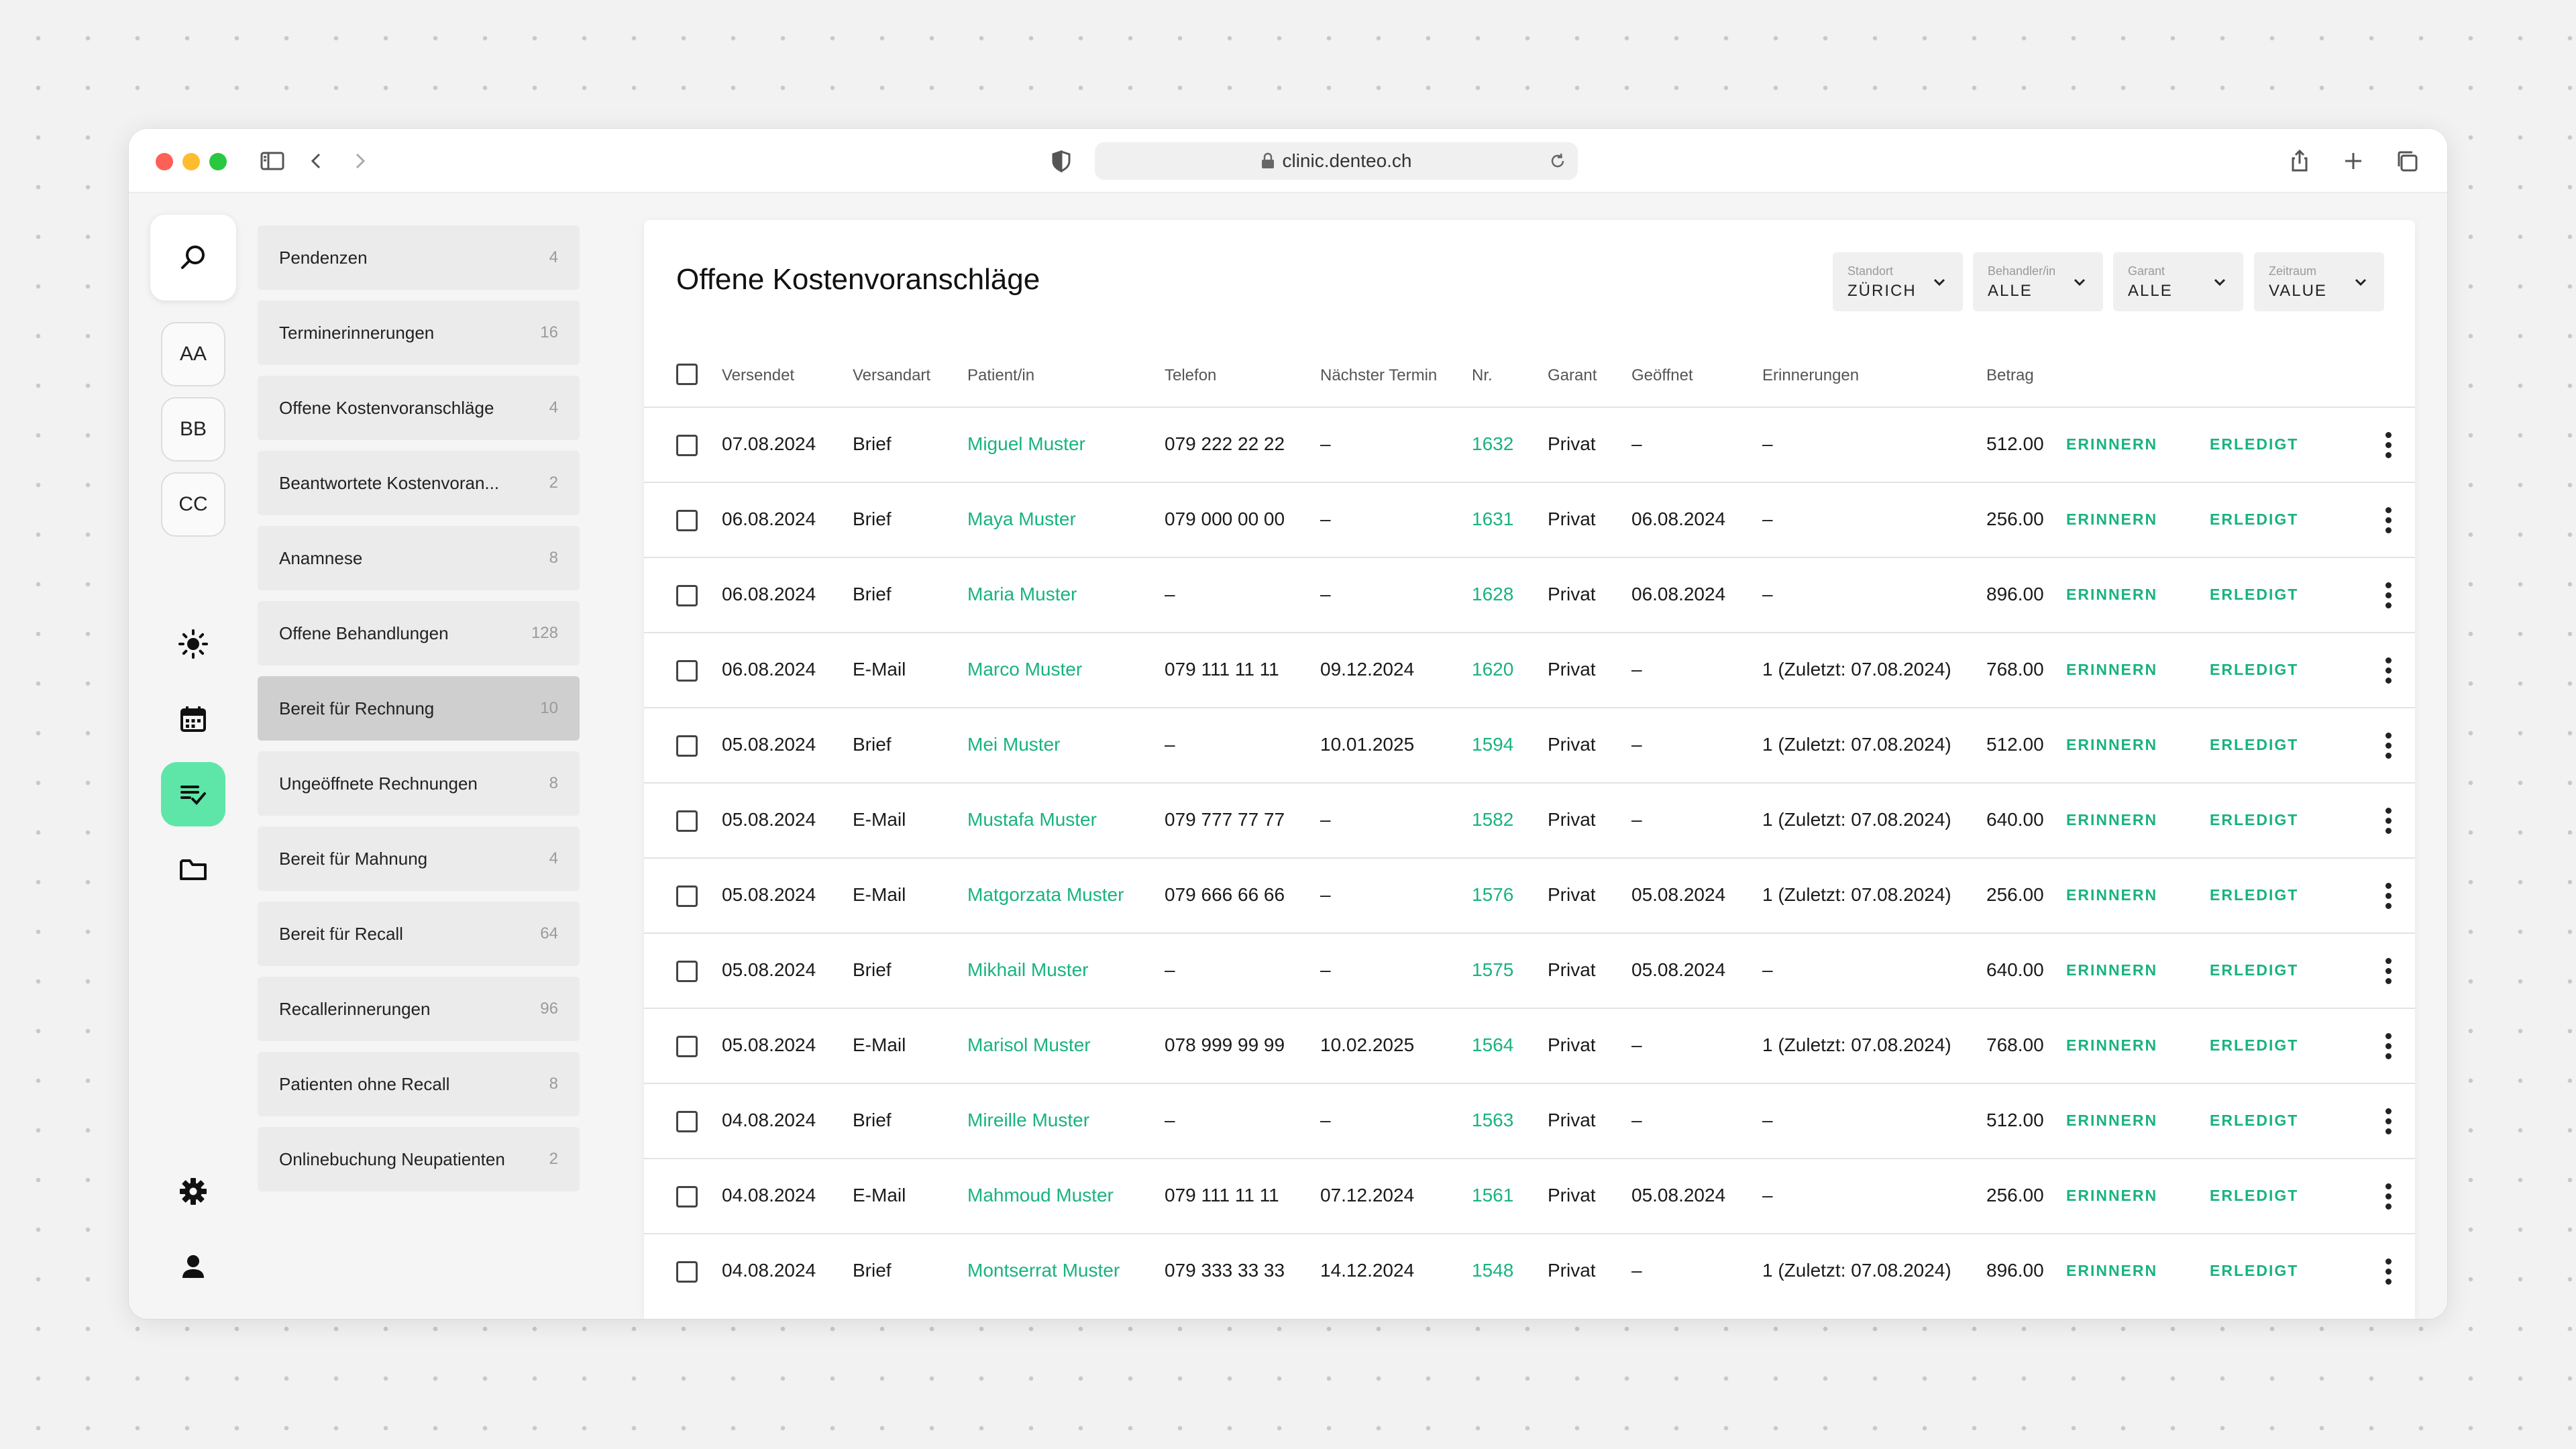 The width and height of the screenshot is (2576, 1449). I want to click on list-item: Bereit für Mahnung 4, so click(419, 858).